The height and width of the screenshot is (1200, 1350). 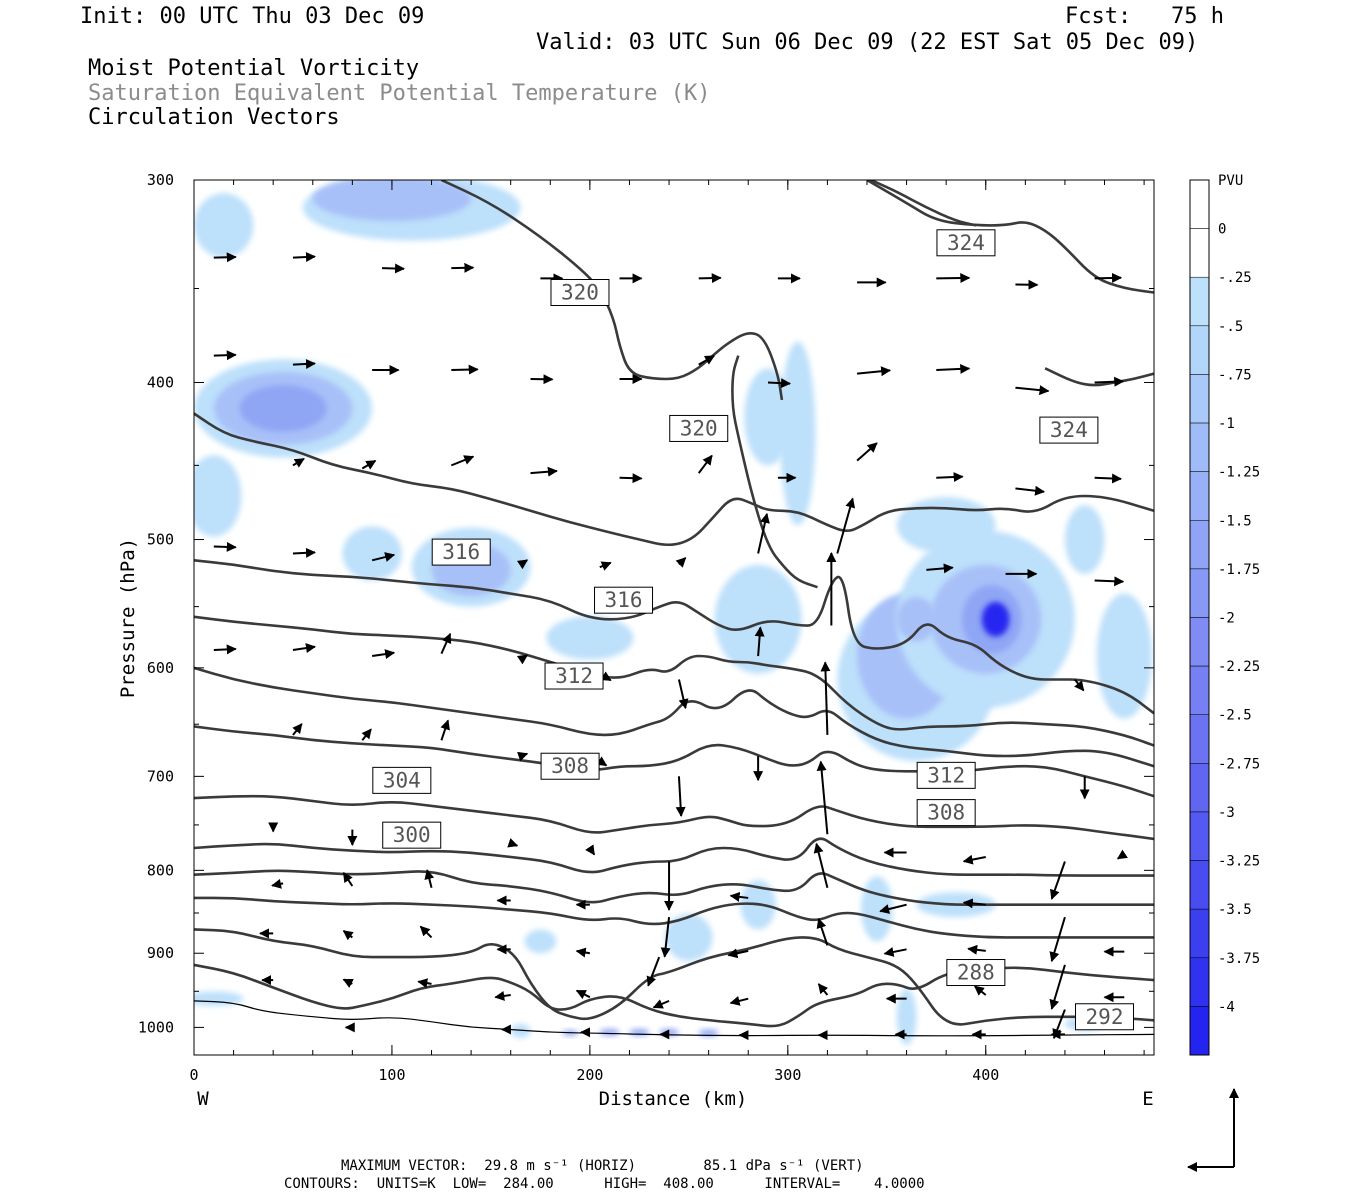 What do you see at coordinates (1239, 667) in the screenshot?
I see `colorbar-label: -2.25` at bounding box center [1239, 667].